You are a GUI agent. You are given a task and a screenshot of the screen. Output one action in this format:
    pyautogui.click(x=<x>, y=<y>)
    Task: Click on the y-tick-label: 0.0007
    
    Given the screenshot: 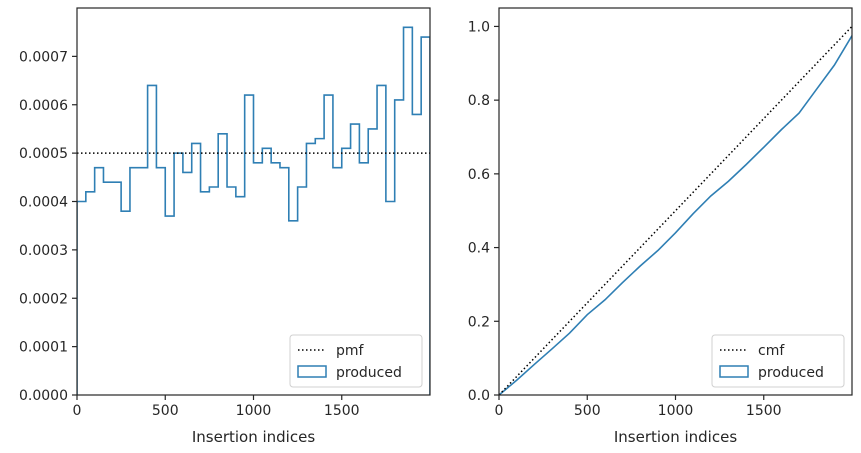 What is the action you would take?
    pyautogui.click(x=43, y=57)
    